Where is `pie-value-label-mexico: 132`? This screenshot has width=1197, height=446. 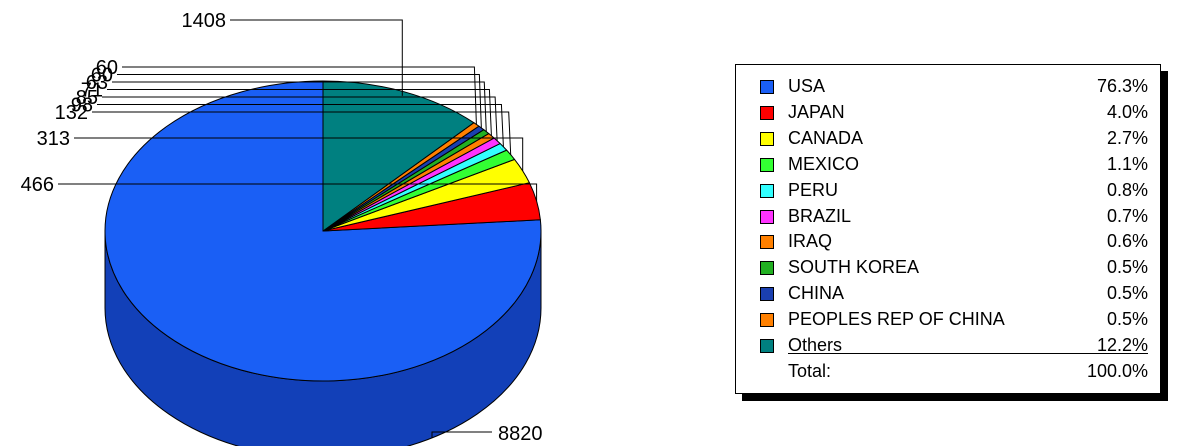
pie-value-label-mexico: 132 is located at coordinates (71, 113).